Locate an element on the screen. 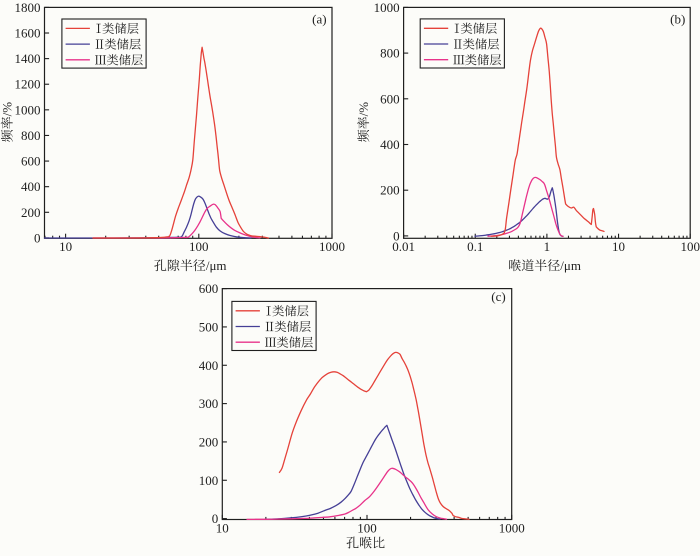 The width and height of the screenshot is (700, 556). svg-text: (b) is located at coordinates (677, 19).